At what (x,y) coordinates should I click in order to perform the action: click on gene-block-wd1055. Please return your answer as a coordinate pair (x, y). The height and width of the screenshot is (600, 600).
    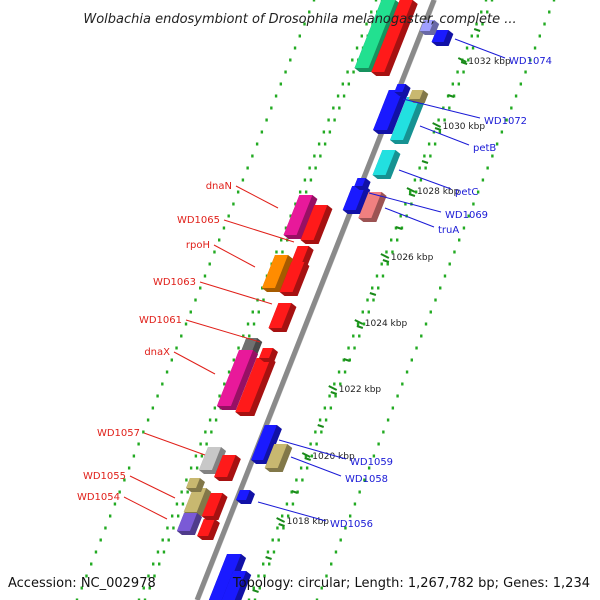
    Looking at the image, I should click on (197, 502).